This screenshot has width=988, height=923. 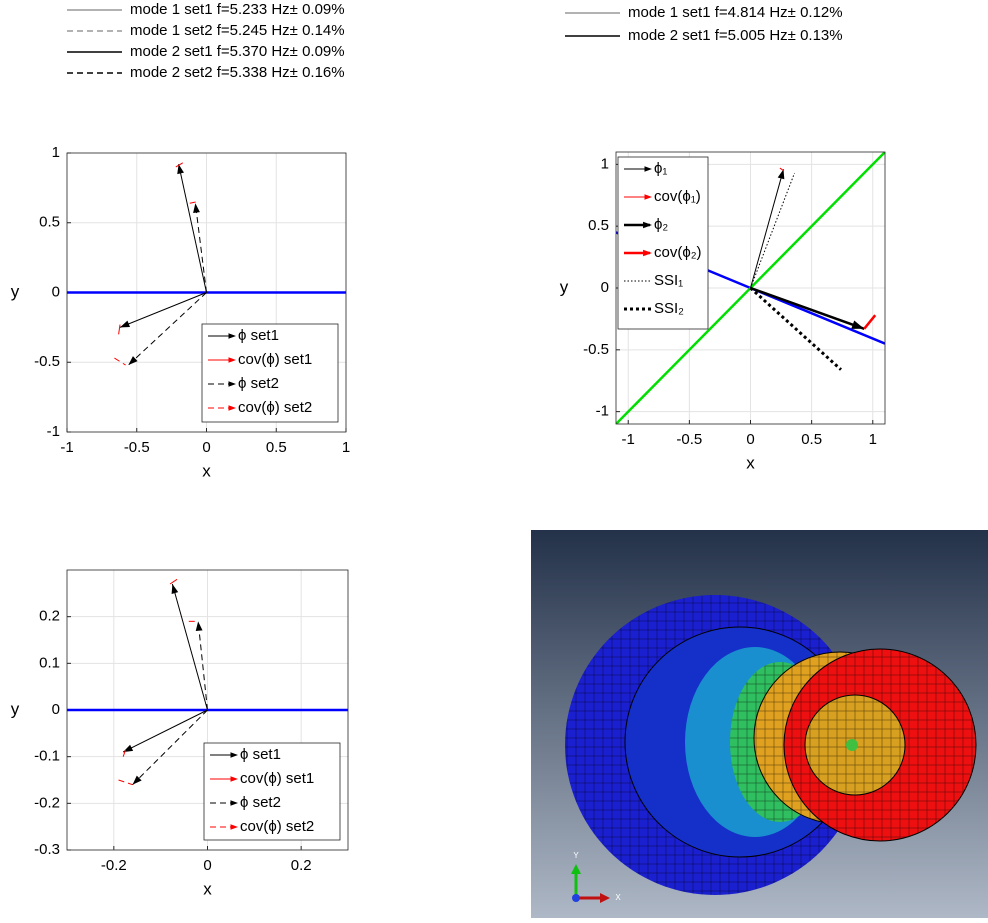 I want to click on legend-label: cov(ϕ₂), so click(x=678, y=252).